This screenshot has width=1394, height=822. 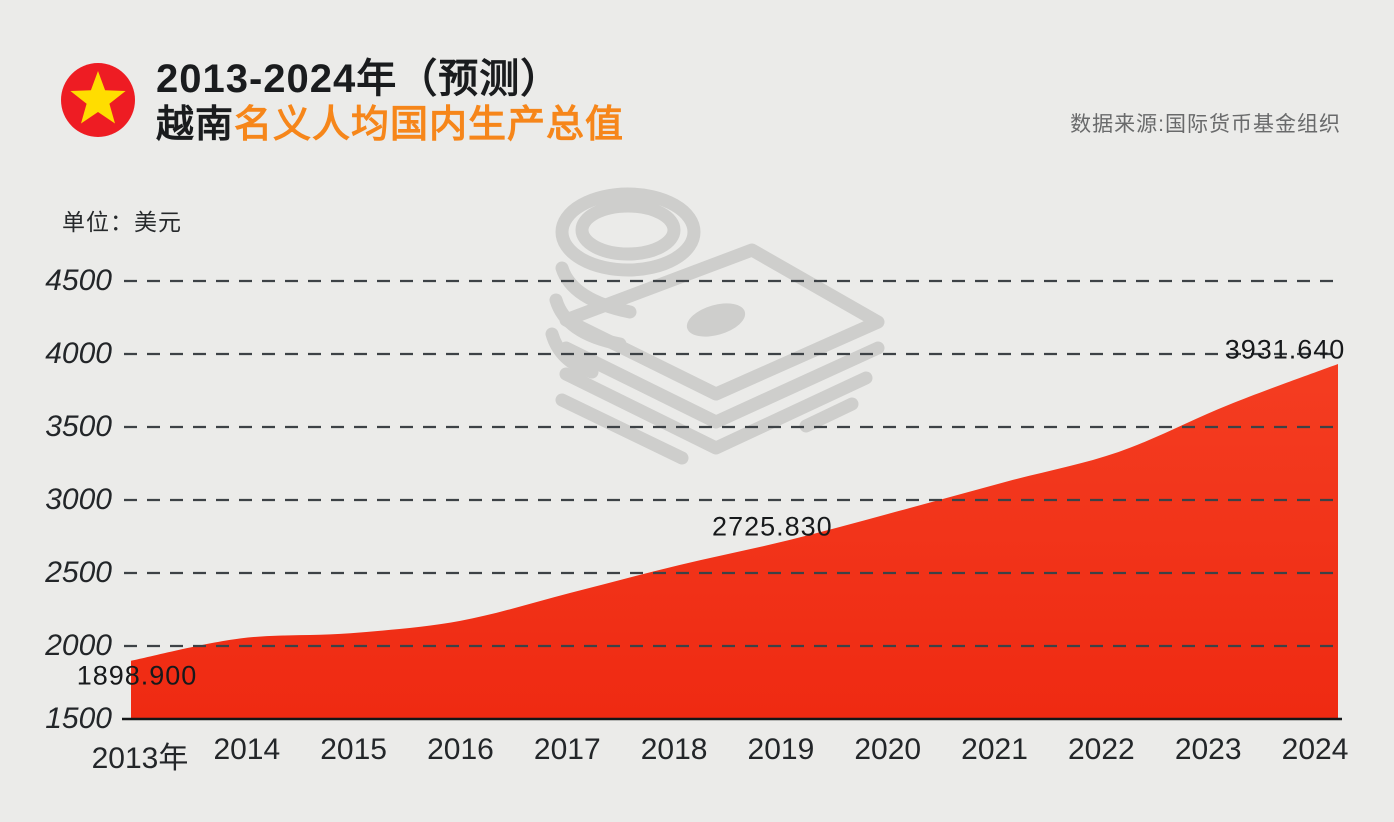 I want to click on vietnam-flag-icon, so click(x=98, y=100).